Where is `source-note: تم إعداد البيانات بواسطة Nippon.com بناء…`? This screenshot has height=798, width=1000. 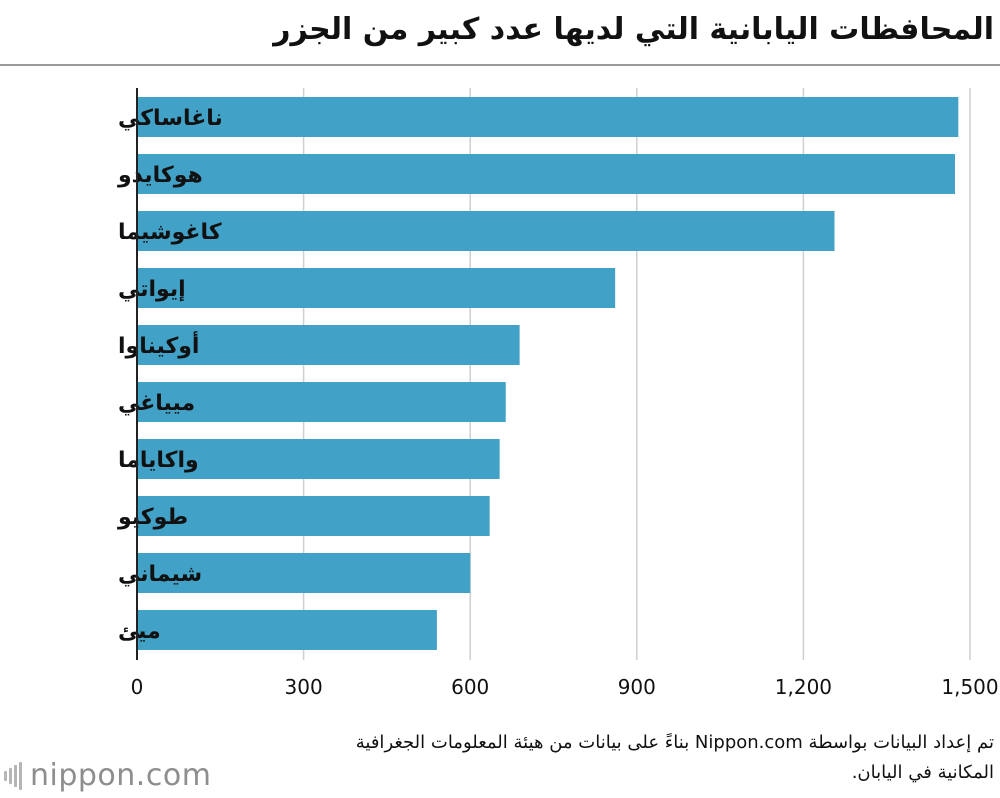 source-note: تم إعداد البيانات بواسطة Nippon.com بناء… is located at coordinates (674, 757).